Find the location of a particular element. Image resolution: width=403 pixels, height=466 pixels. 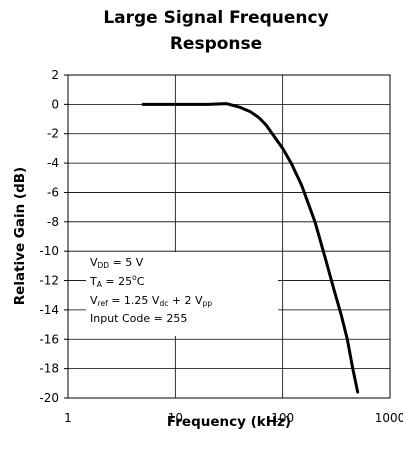

y-axis-label: Relative Gain (dB) is located at coordinates (20, 236).